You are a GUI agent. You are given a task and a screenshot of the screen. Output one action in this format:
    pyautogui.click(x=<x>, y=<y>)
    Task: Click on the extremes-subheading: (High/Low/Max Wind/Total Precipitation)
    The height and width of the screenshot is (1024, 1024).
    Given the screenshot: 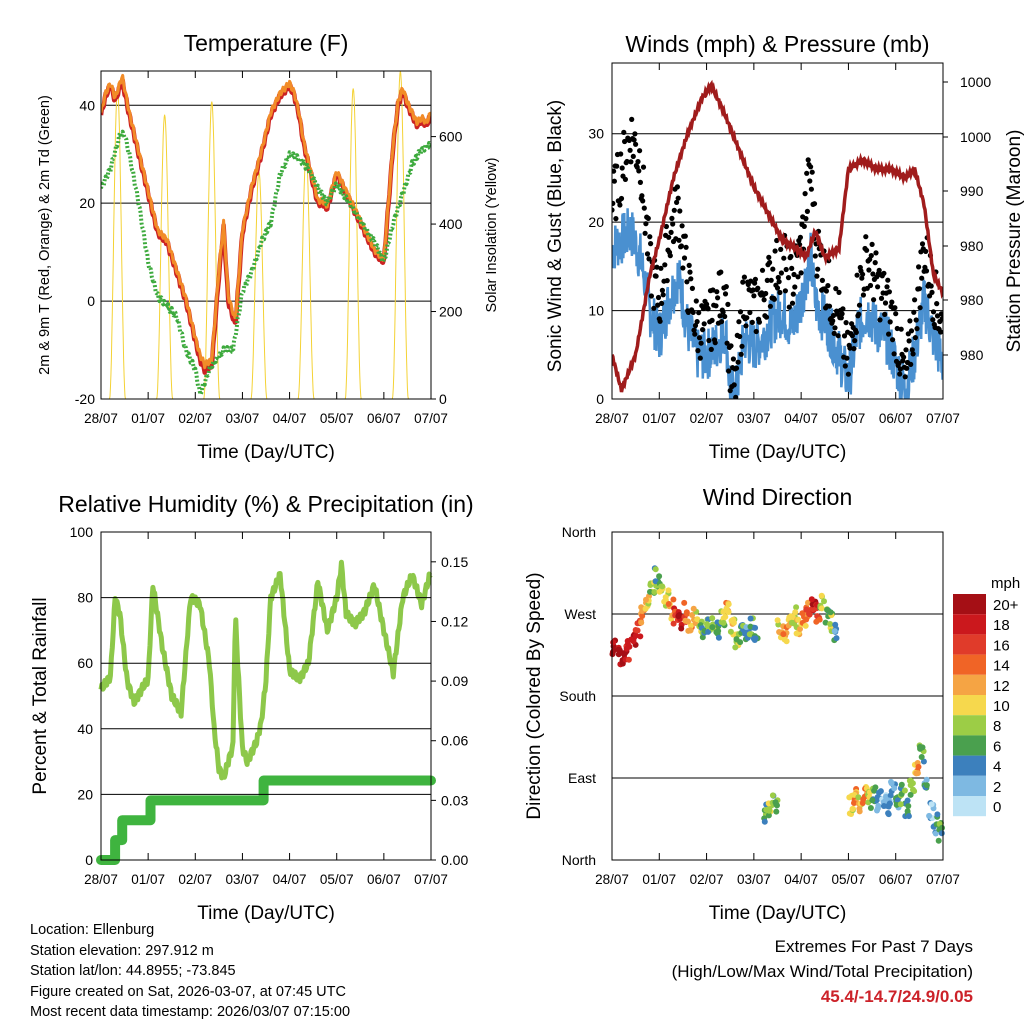 What is the action you would take?
    pyautogui.click(x=822, y=971)
    